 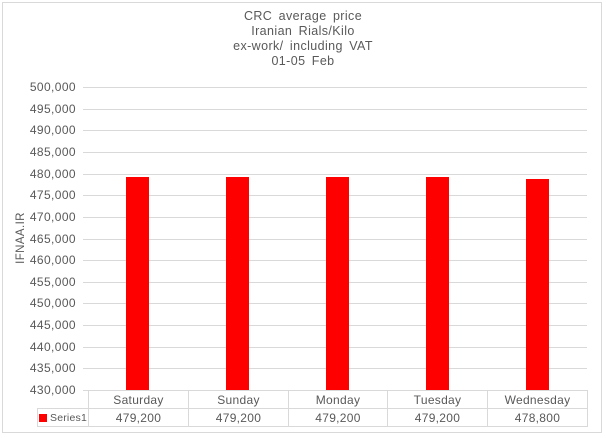 What do you see at coordinates (52, 303) in the screenshot?
I see `y-tick-label: 450,000` at bounding box center [52, 303].